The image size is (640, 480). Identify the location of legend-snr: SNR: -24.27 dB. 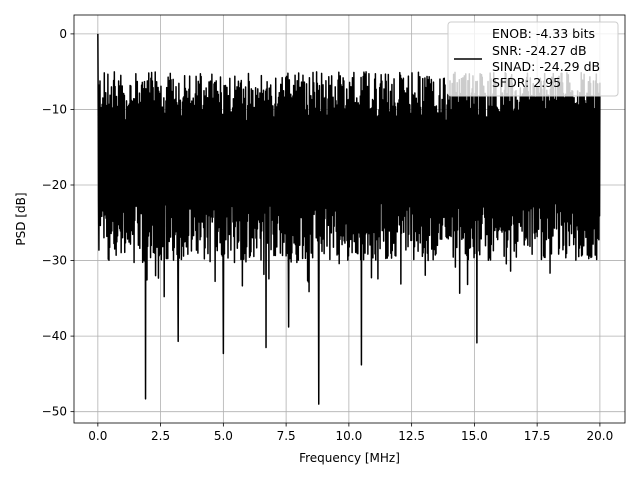
(539, 50).